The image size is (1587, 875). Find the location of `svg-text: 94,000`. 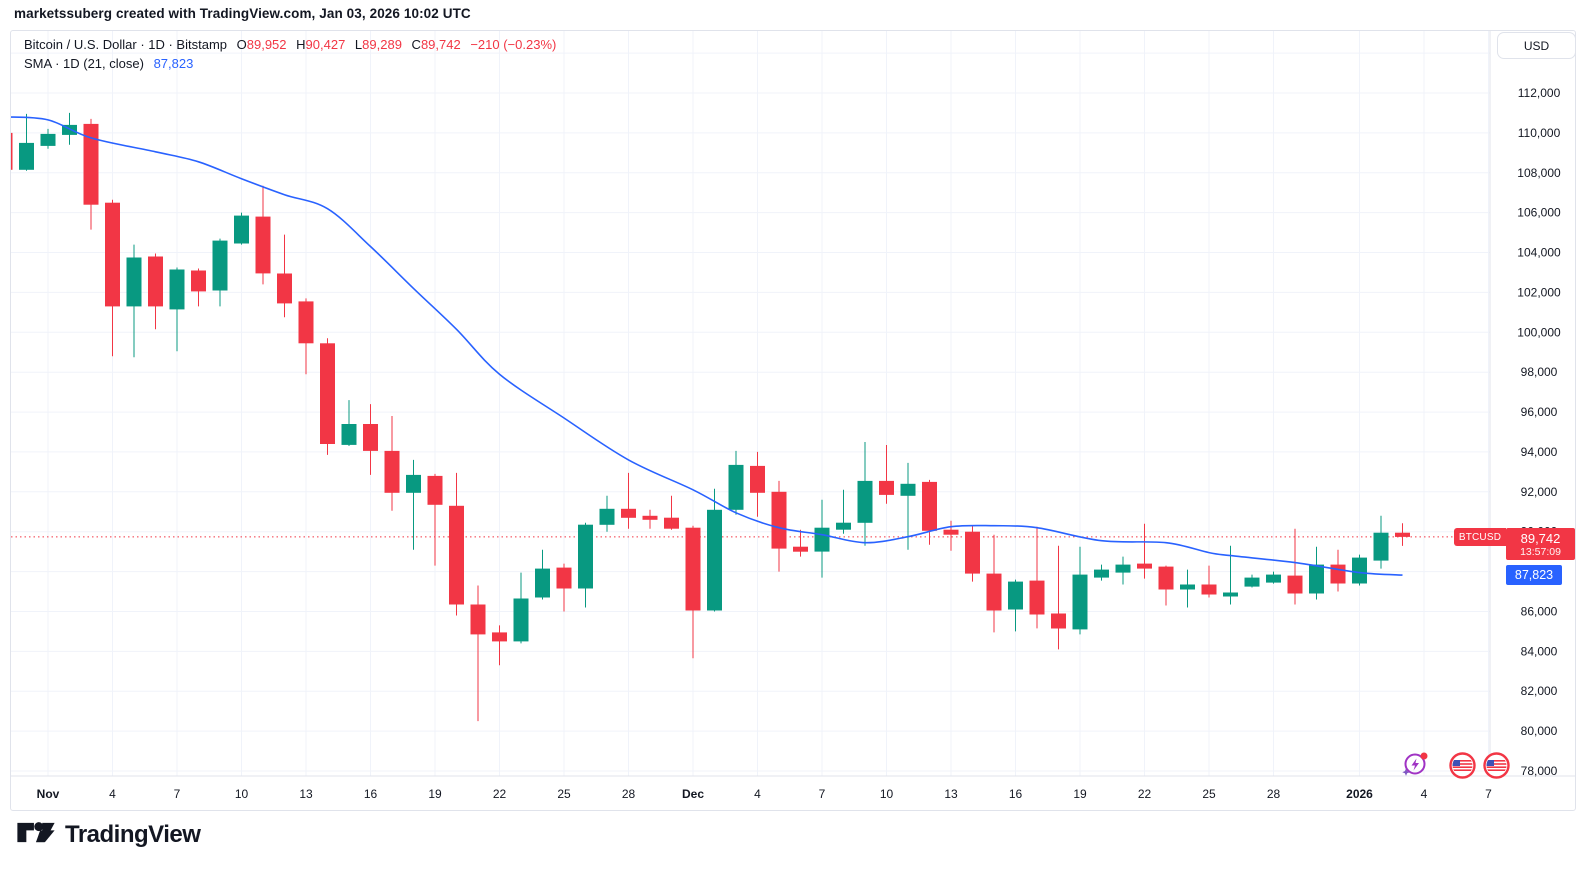

svg-text: 94,000 is located at coordinates (1539, 452).